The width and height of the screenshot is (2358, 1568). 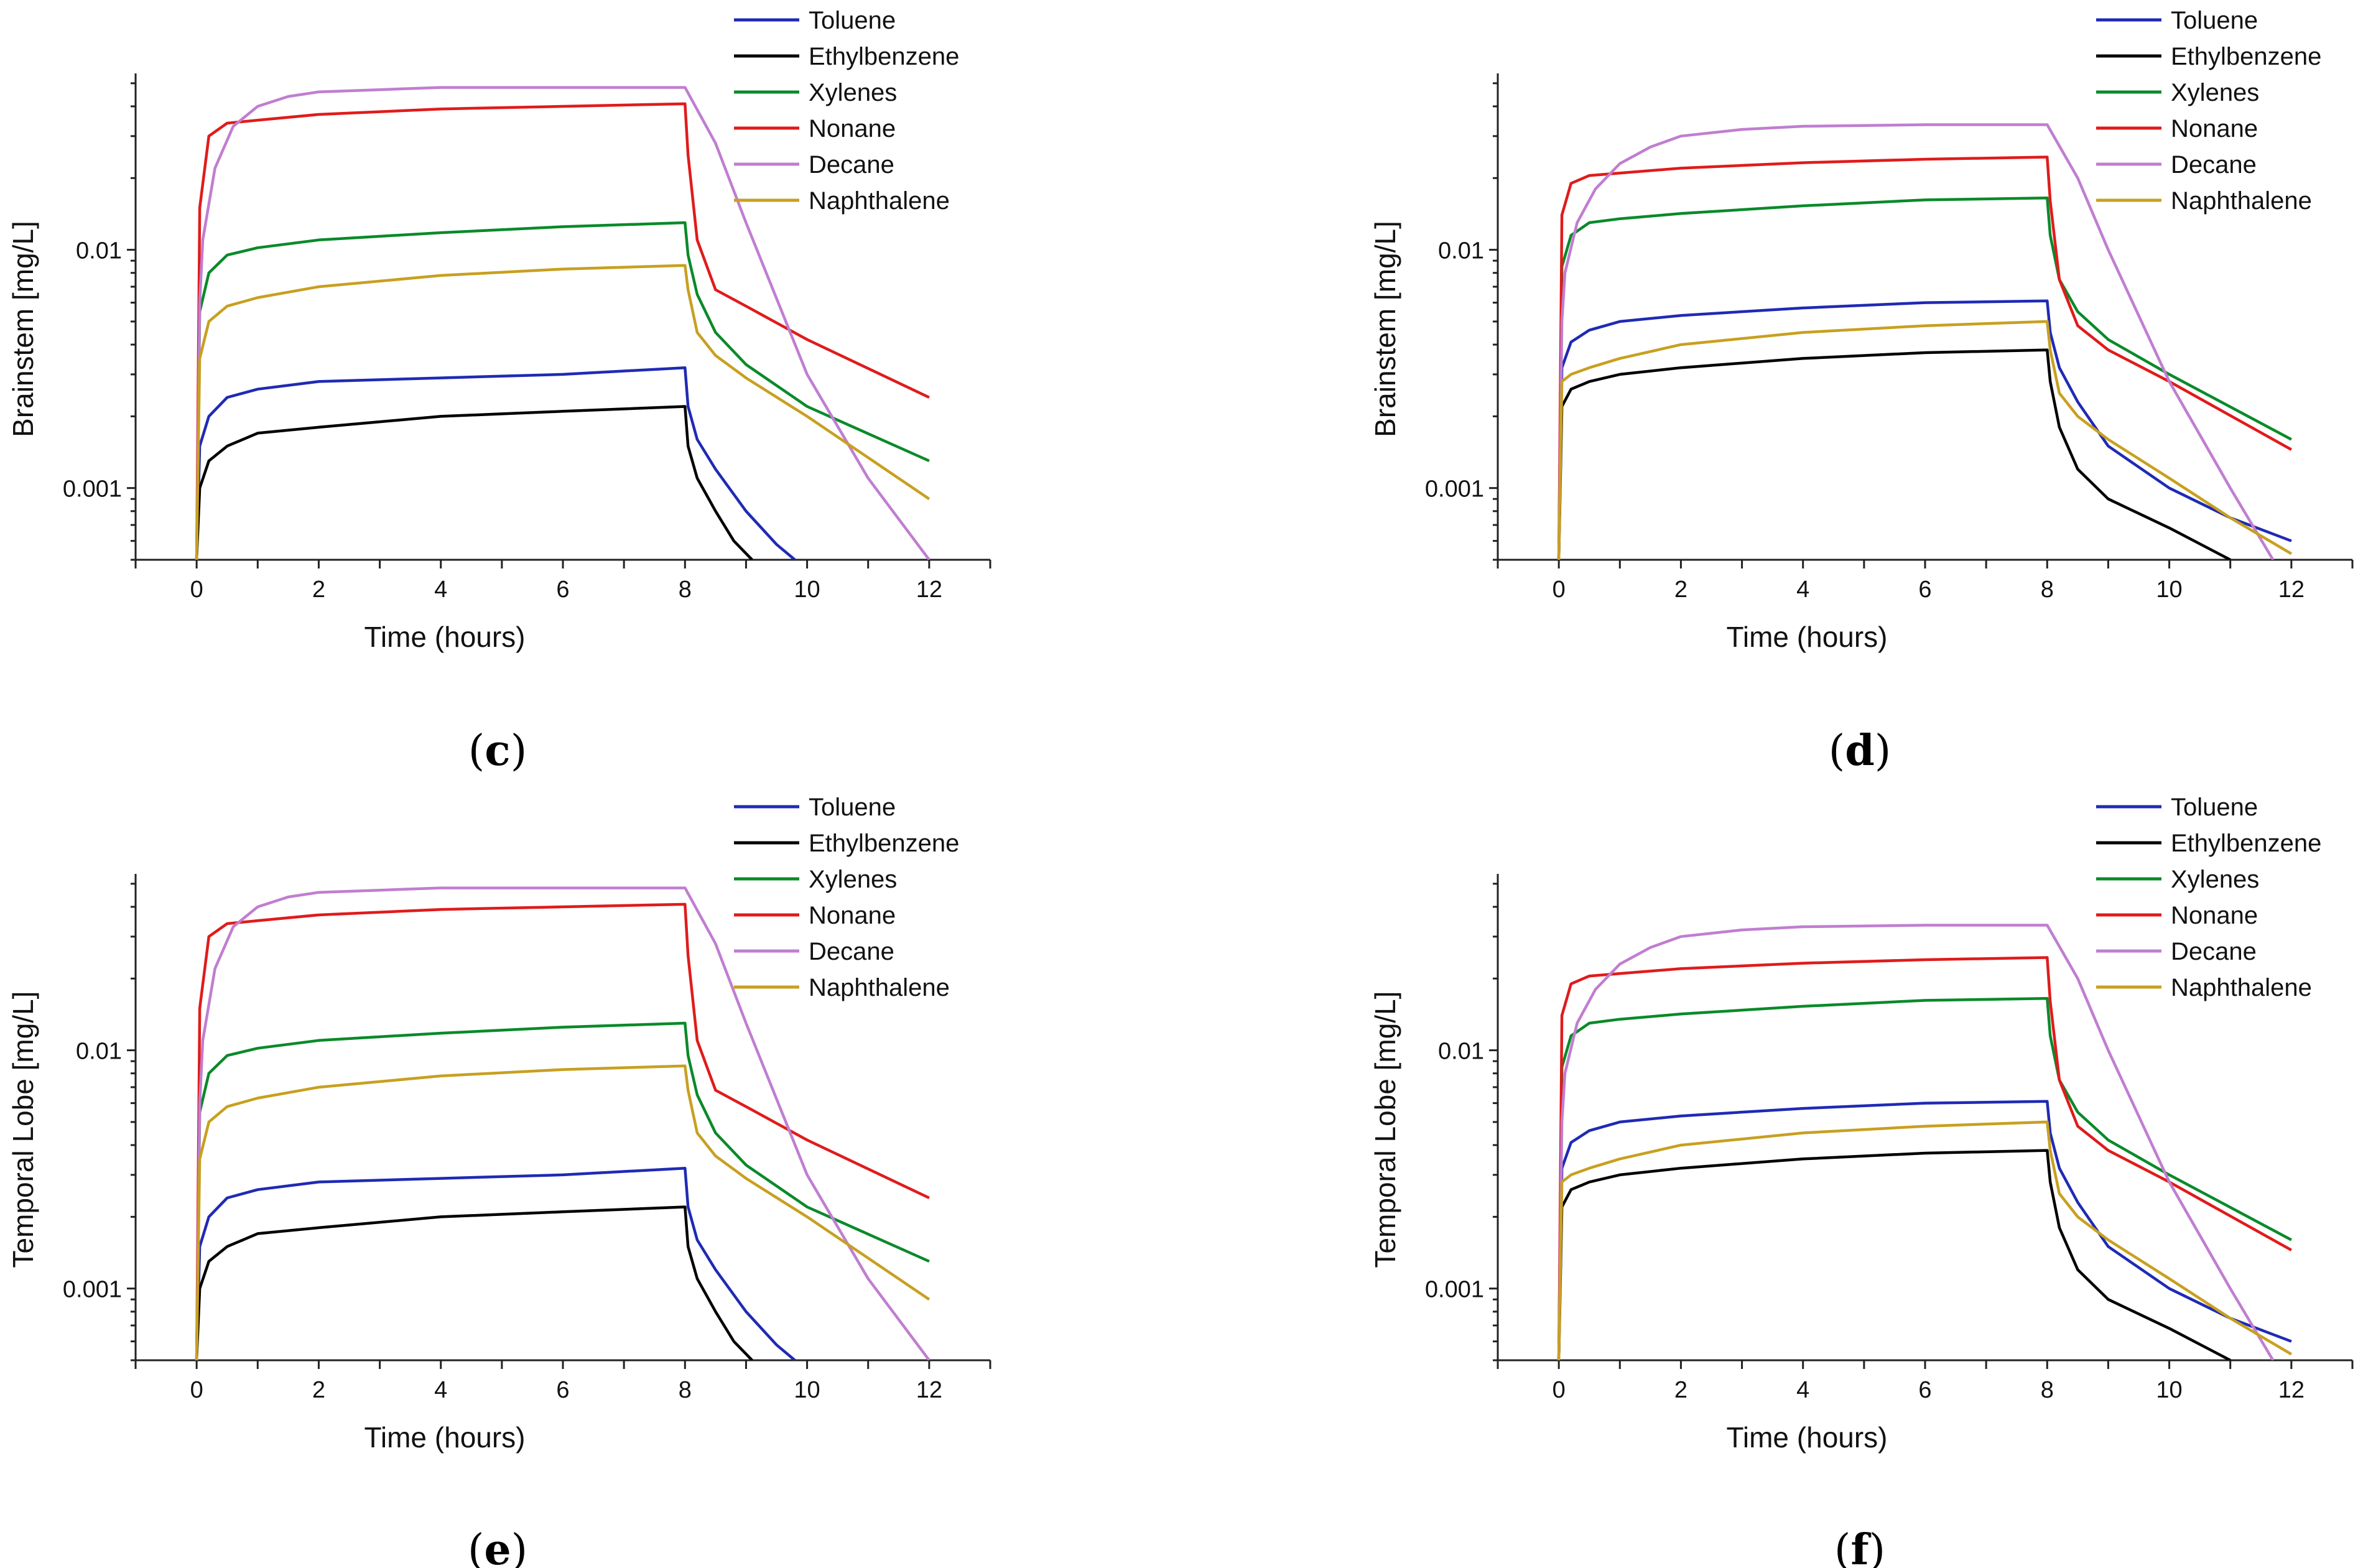 What do you see at coordinates (1859, 1546) in the screenshot?
I see `panel-label: (f)` at bounding box center [1859, 1546].